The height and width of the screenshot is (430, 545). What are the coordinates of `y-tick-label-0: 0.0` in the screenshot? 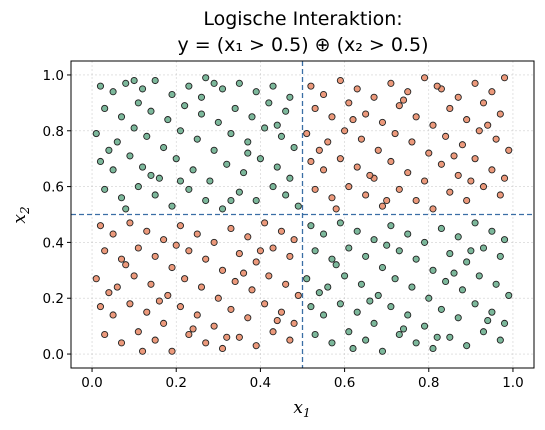 It's located at (53, 355).